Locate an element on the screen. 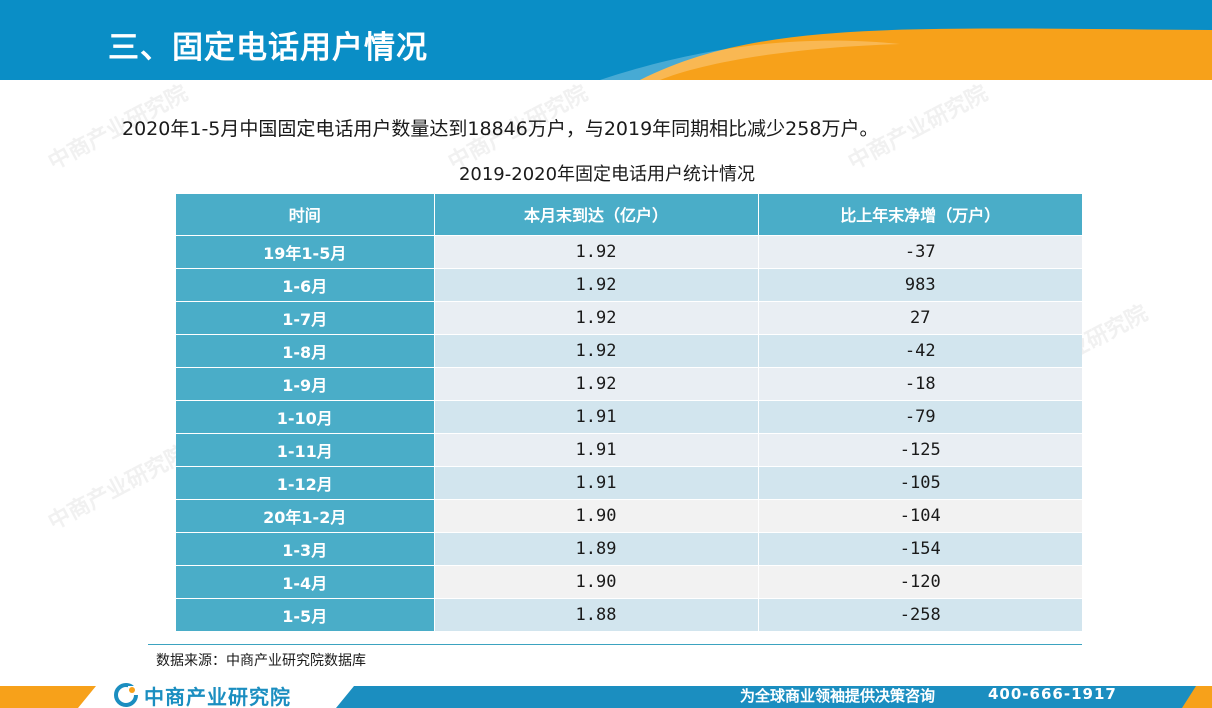  cell-time: 1-11月 is located at coordinates (305, 449).